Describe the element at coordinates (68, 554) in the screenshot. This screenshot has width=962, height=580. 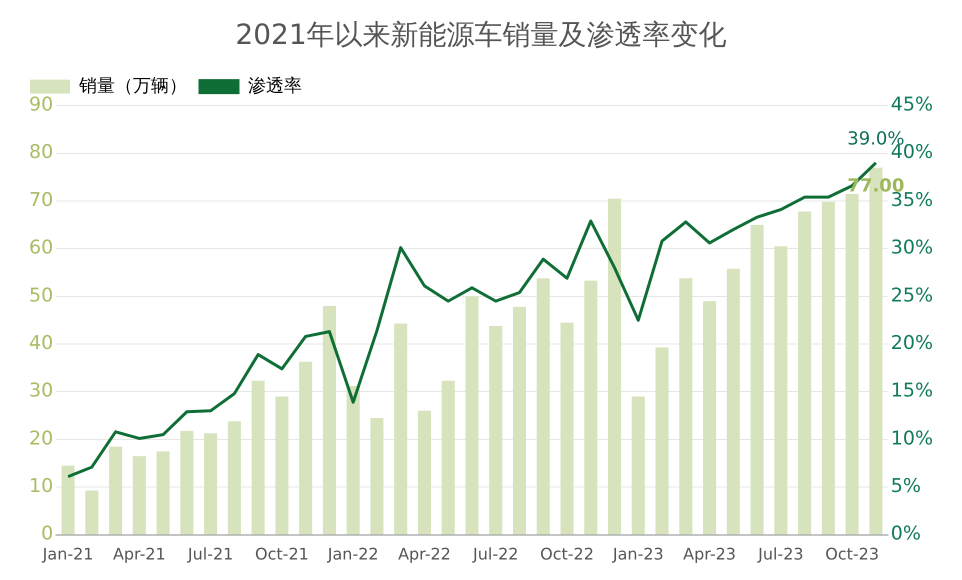
I see `x-tick-label: Jan-21` at that location.